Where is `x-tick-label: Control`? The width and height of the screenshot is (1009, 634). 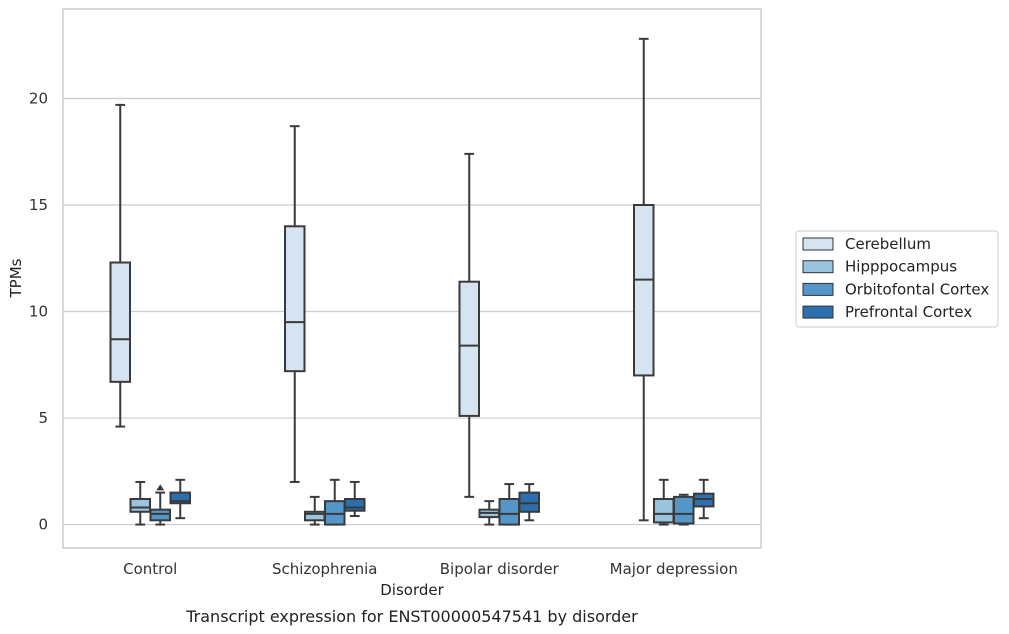 x-tick-label: Control is located at coordinates (150, 569).